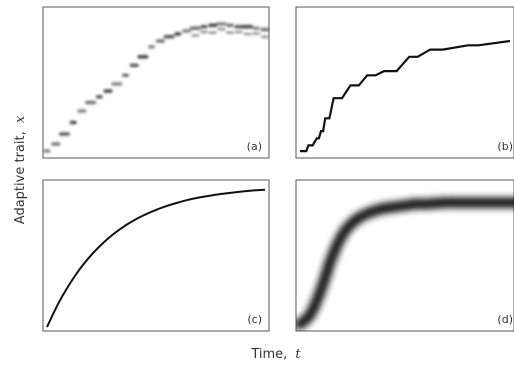  I want to click on x-axis-label: Time, t, so click(275, 354).